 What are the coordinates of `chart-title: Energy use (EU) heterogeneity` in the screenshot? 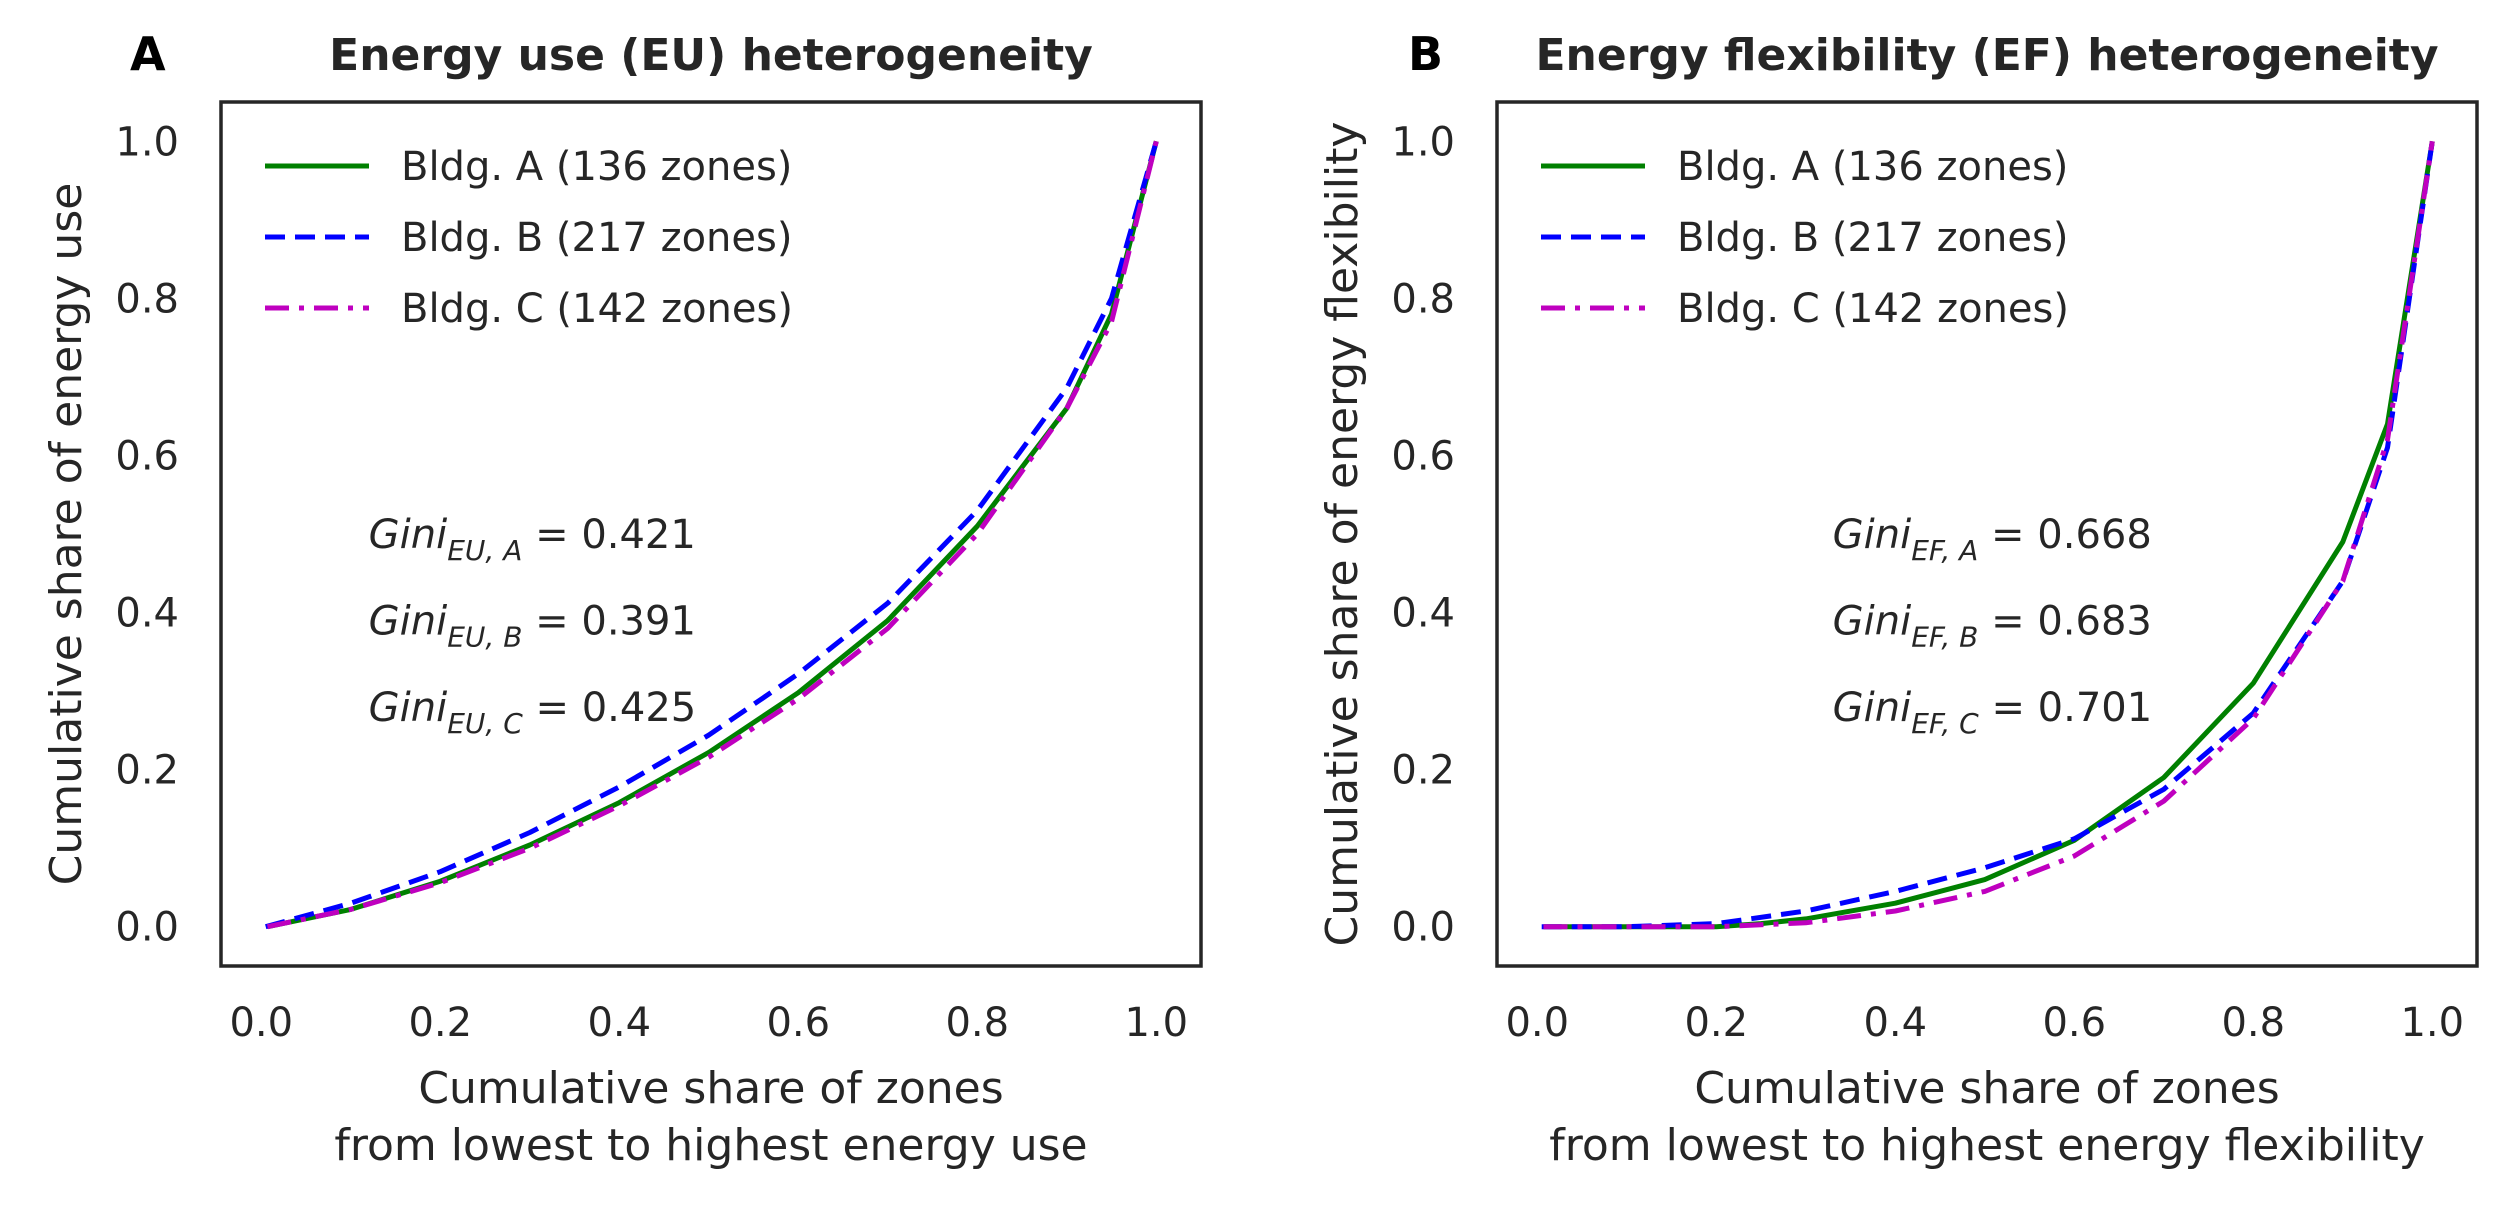 It's located at (711, 55).